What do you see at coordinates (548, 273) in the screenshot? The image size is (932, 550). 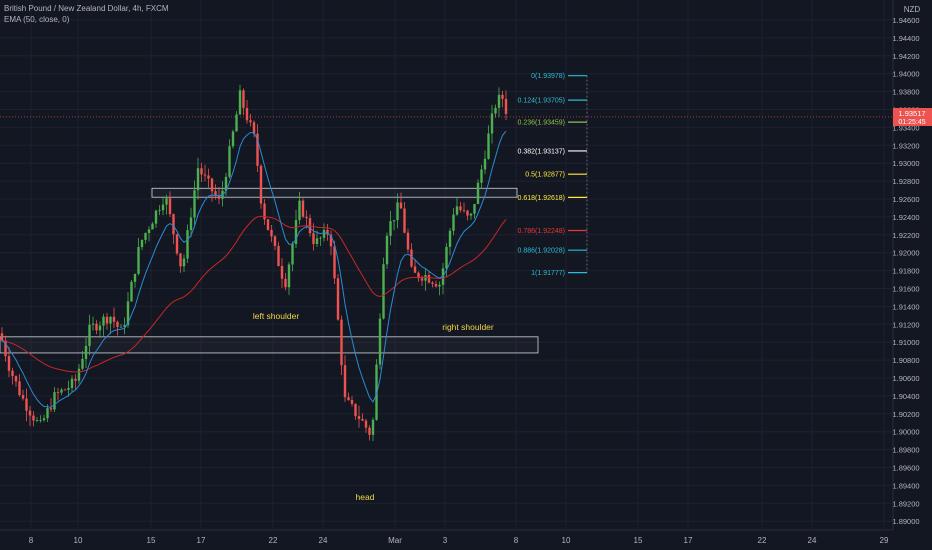 I see `fib-level-label: 1(1.91777)` at bounding box center [548, 273].